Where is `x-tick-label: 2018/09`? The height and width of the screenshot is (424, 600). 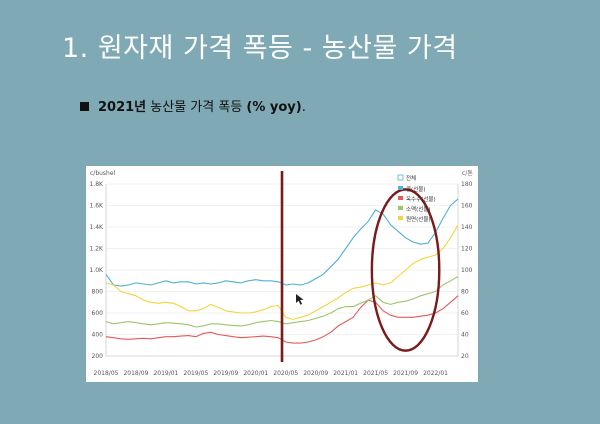 x-tick-label: 2018/09 is located at coordinates (135, 373).